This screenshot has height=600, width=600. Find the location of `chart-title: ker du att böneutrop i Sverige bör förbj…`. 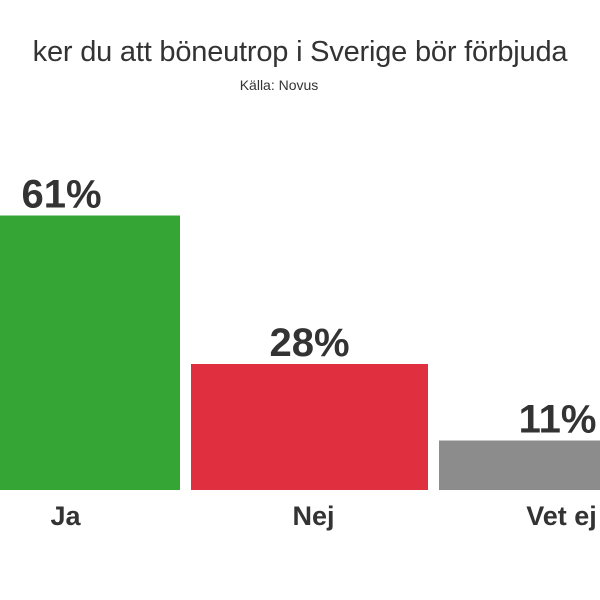

chart-title: ker du att böneutrop i Sverige bör förbj… is located at coordinates (300, 52).